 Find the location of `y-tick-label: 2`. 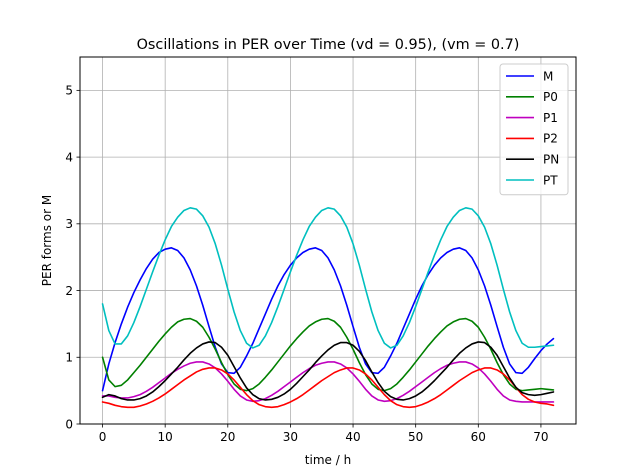

y-tick-label: 2 is located at coordinates (69, 291).